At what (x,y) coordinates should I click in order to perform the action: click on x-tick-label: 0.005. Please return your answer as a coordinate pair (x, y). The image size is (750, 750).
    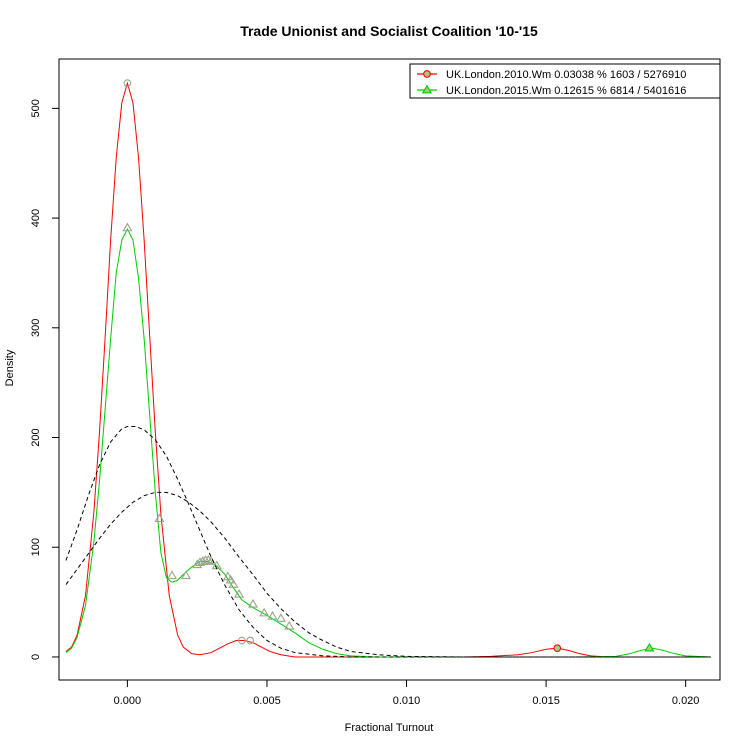
    Looking at the image, I should click on (267, 701).